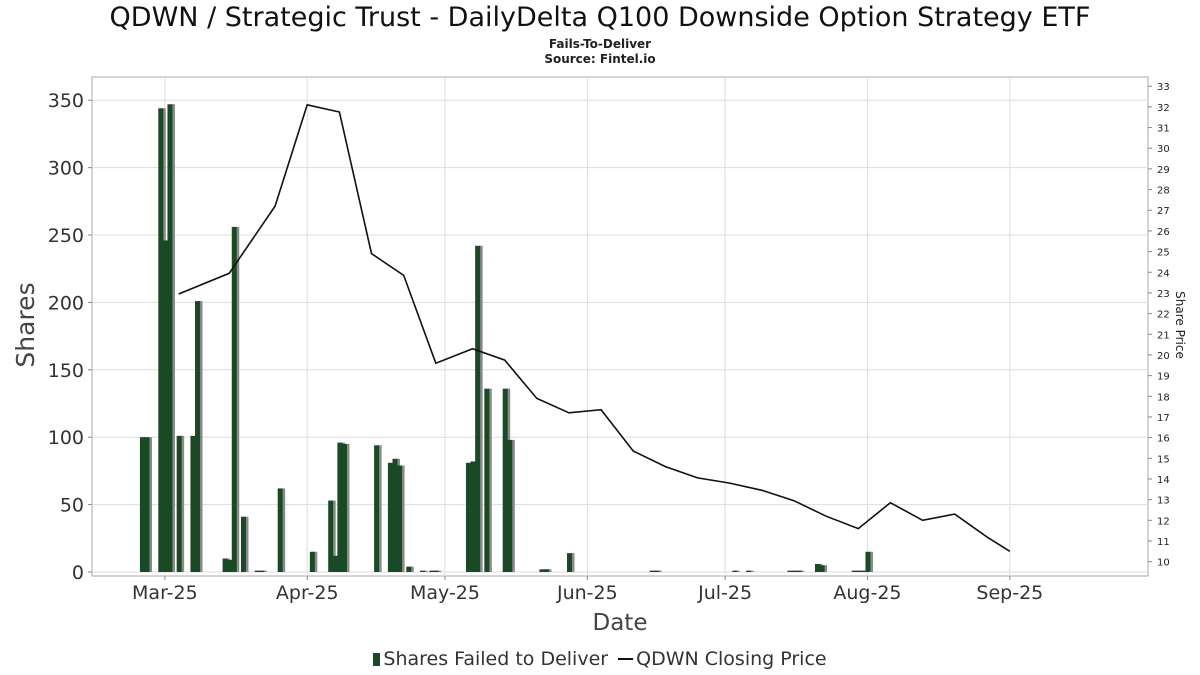 The height and width of the screenshot is (675, 1200). I want to click on y-tick-label: 0, so click(78, 573).